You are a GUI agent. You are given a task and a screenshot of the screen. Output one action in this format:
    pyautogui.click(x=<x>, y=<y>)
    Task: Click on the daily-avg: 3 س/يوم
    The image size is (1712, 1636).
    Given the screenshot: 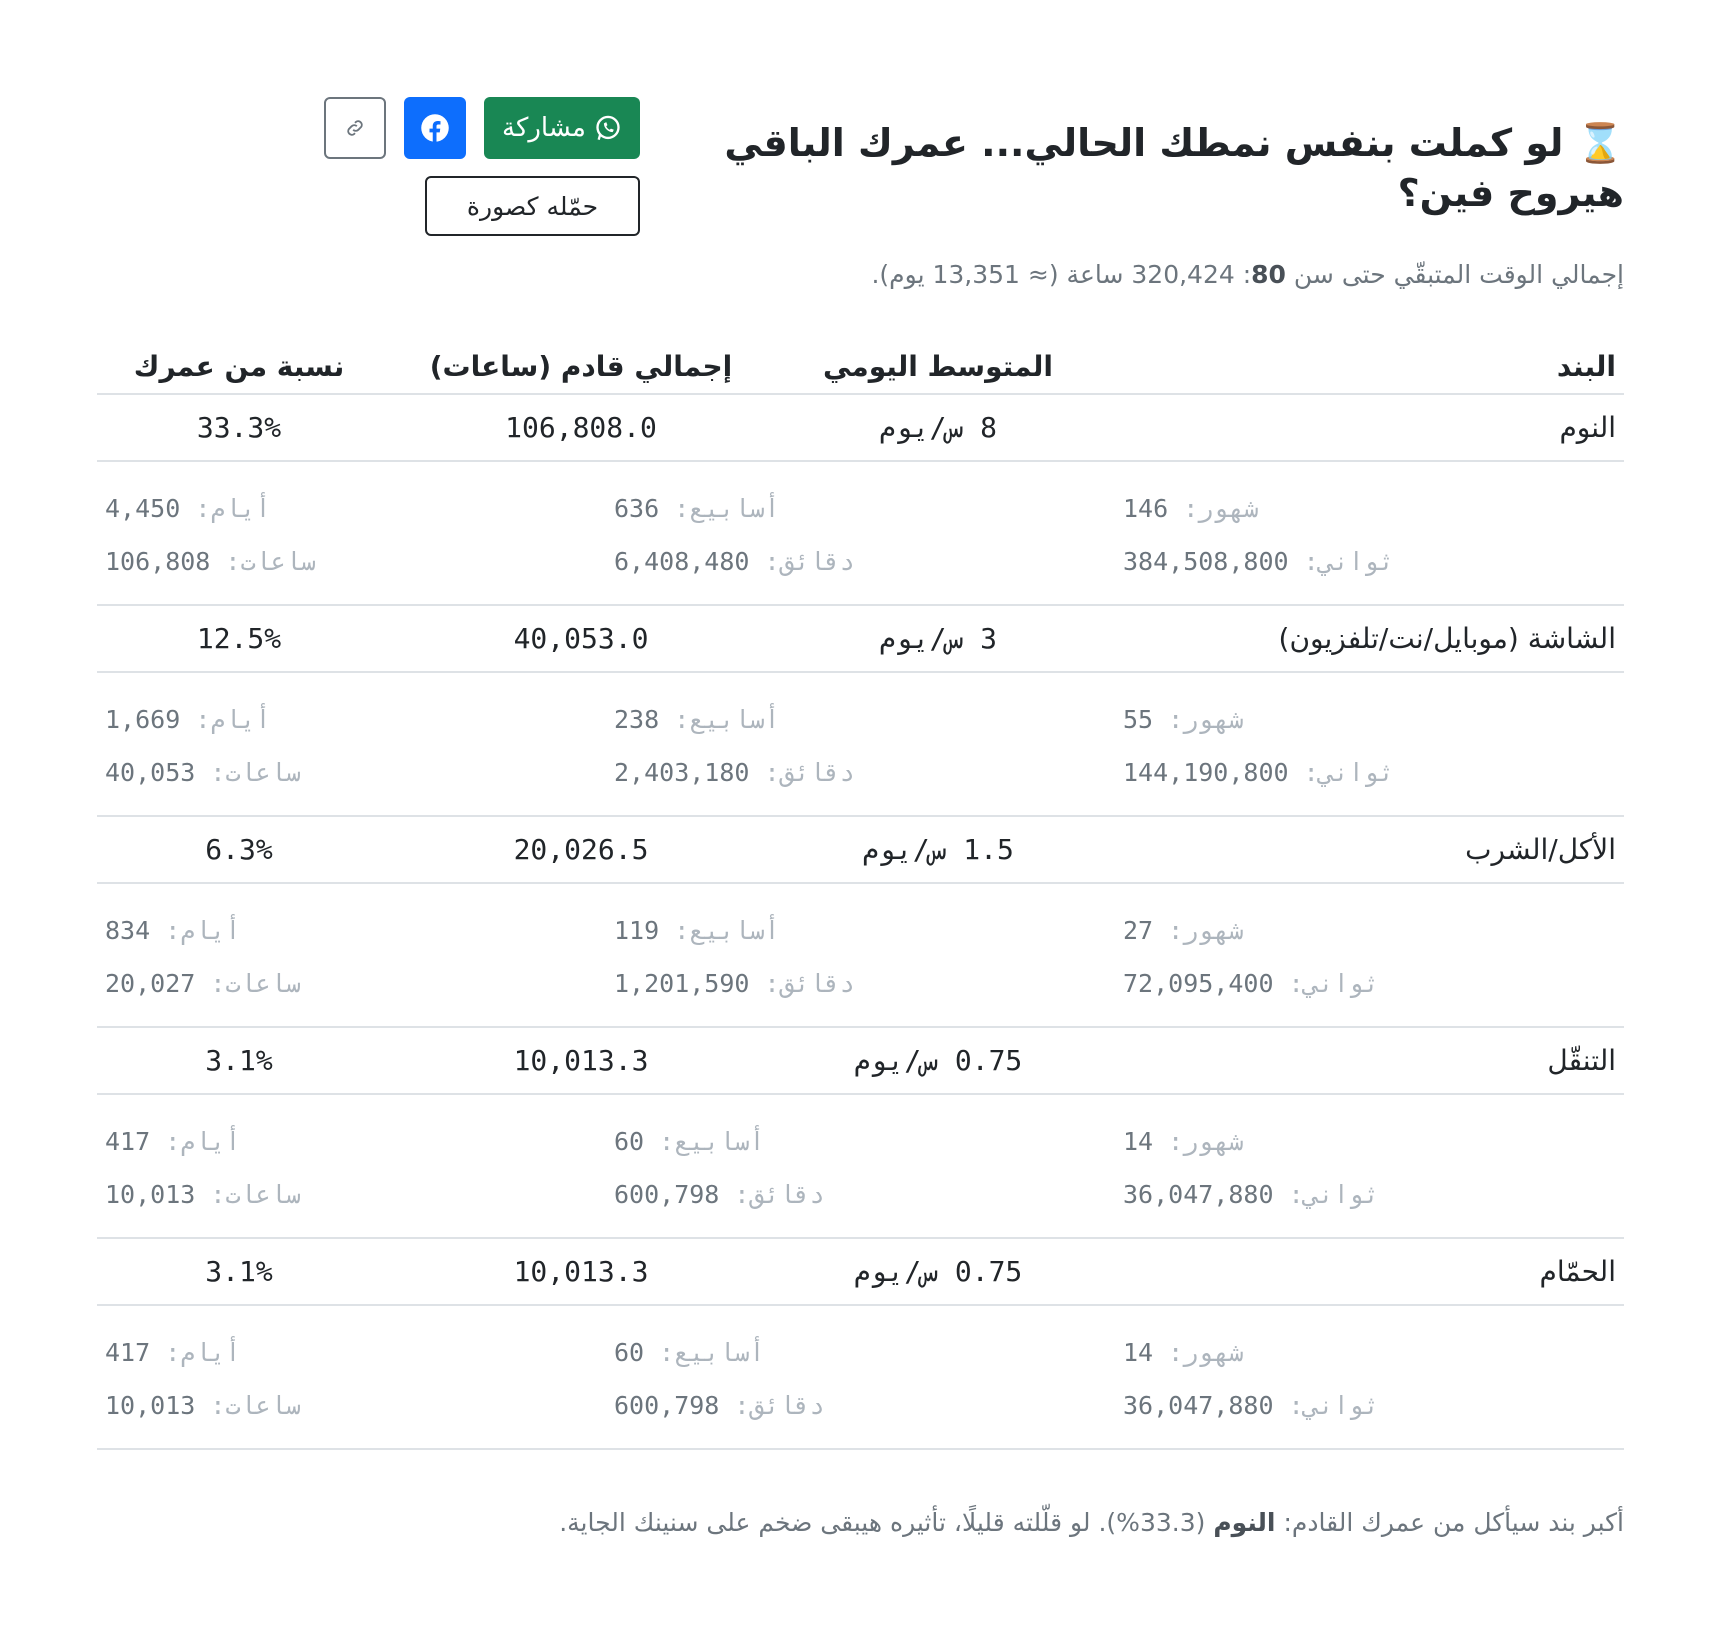 What is the action you would take?
    pyautogui.click(x=937, y=638)
    